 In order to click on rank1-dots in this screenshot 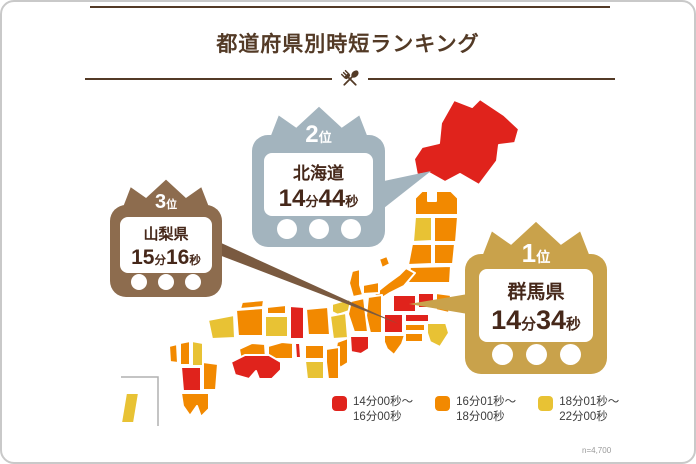, I will do `click(536, 354)`.